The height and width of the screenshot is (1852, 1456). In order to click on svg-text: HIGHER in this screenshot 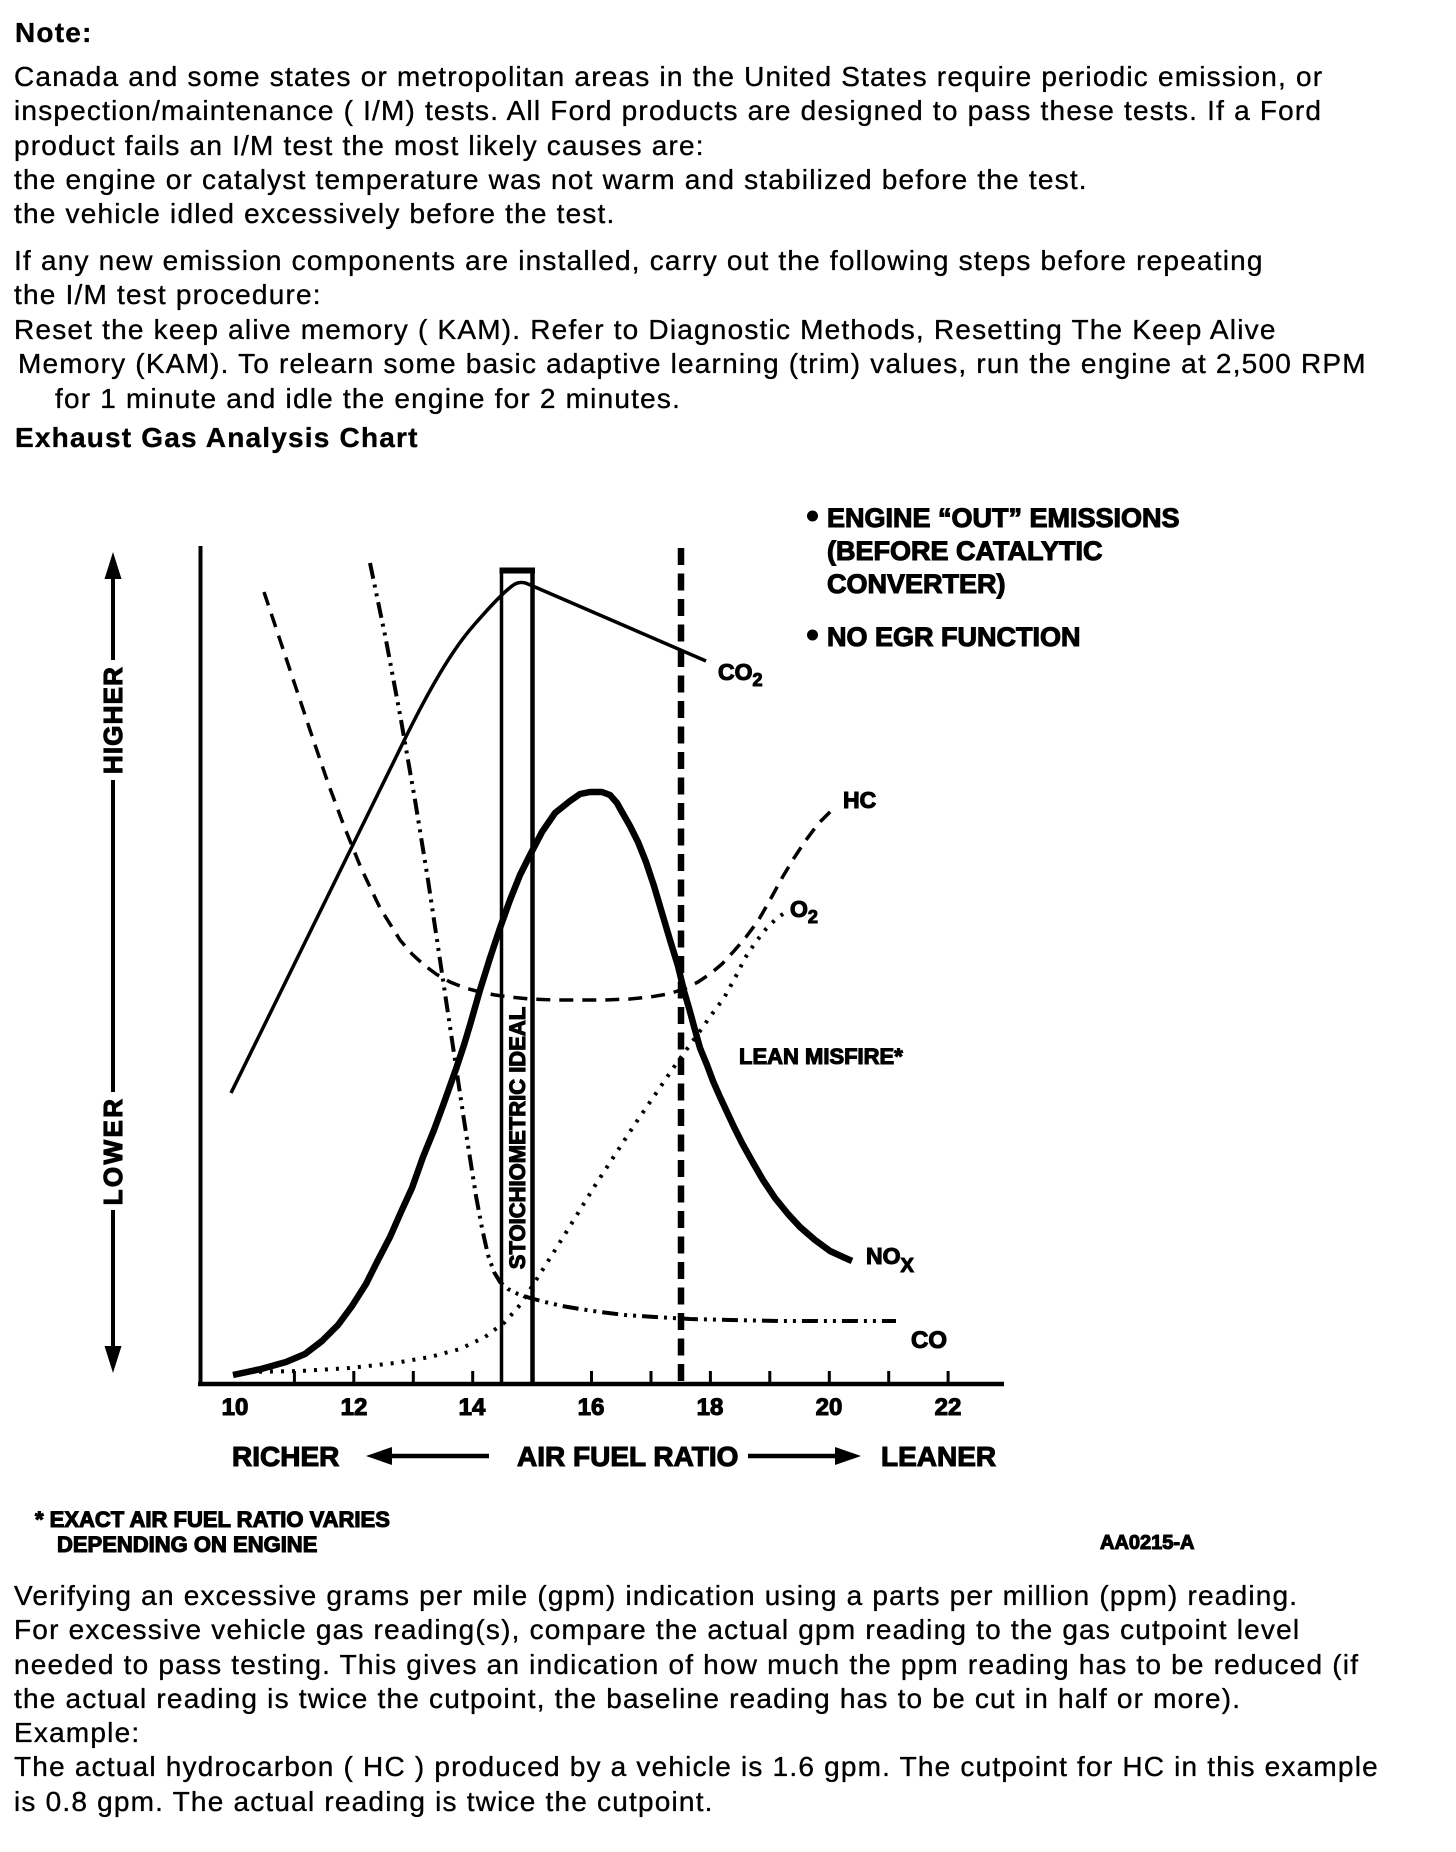, I will do `click(113, 720)`.